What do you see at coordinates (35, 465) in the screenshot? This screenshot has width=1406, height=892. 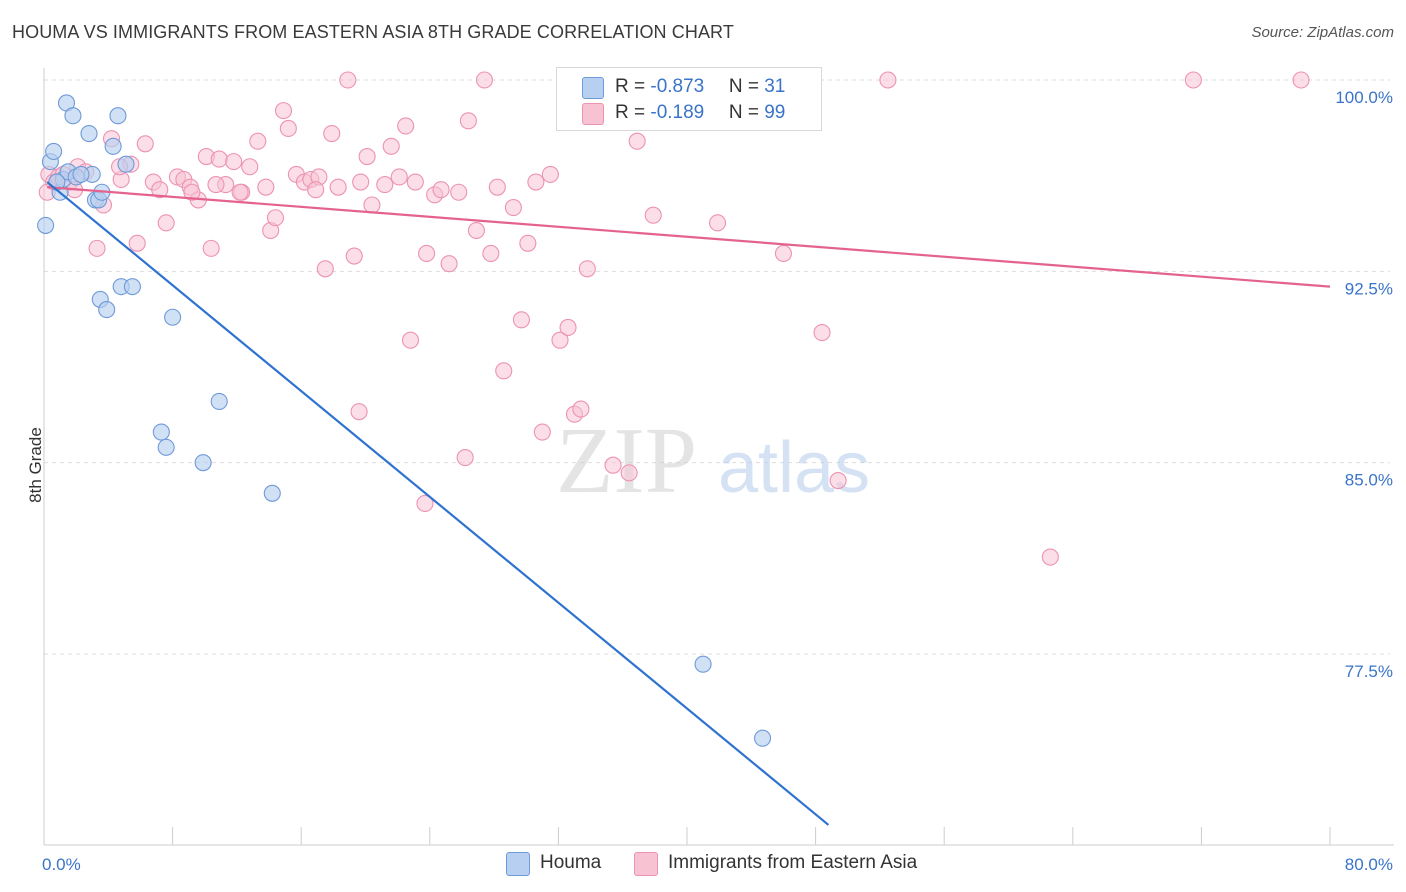 I see `y-axis-title: 8th Grade` at bounding box center [35, 465].